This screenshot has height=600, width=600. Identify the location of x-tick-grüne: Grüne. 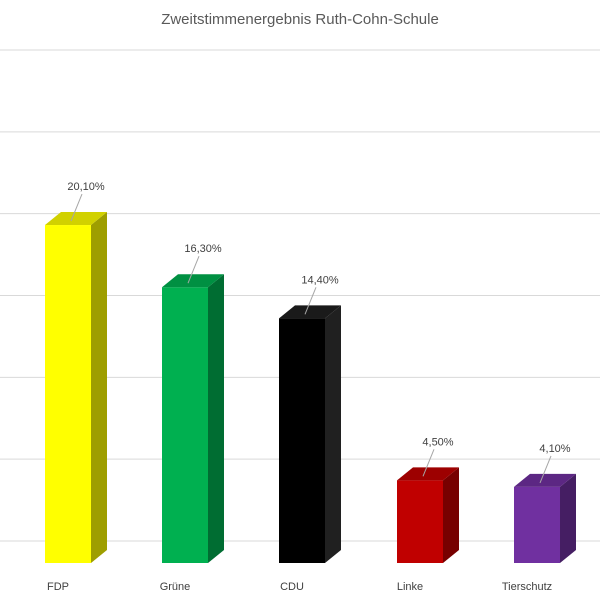
(175, 587).